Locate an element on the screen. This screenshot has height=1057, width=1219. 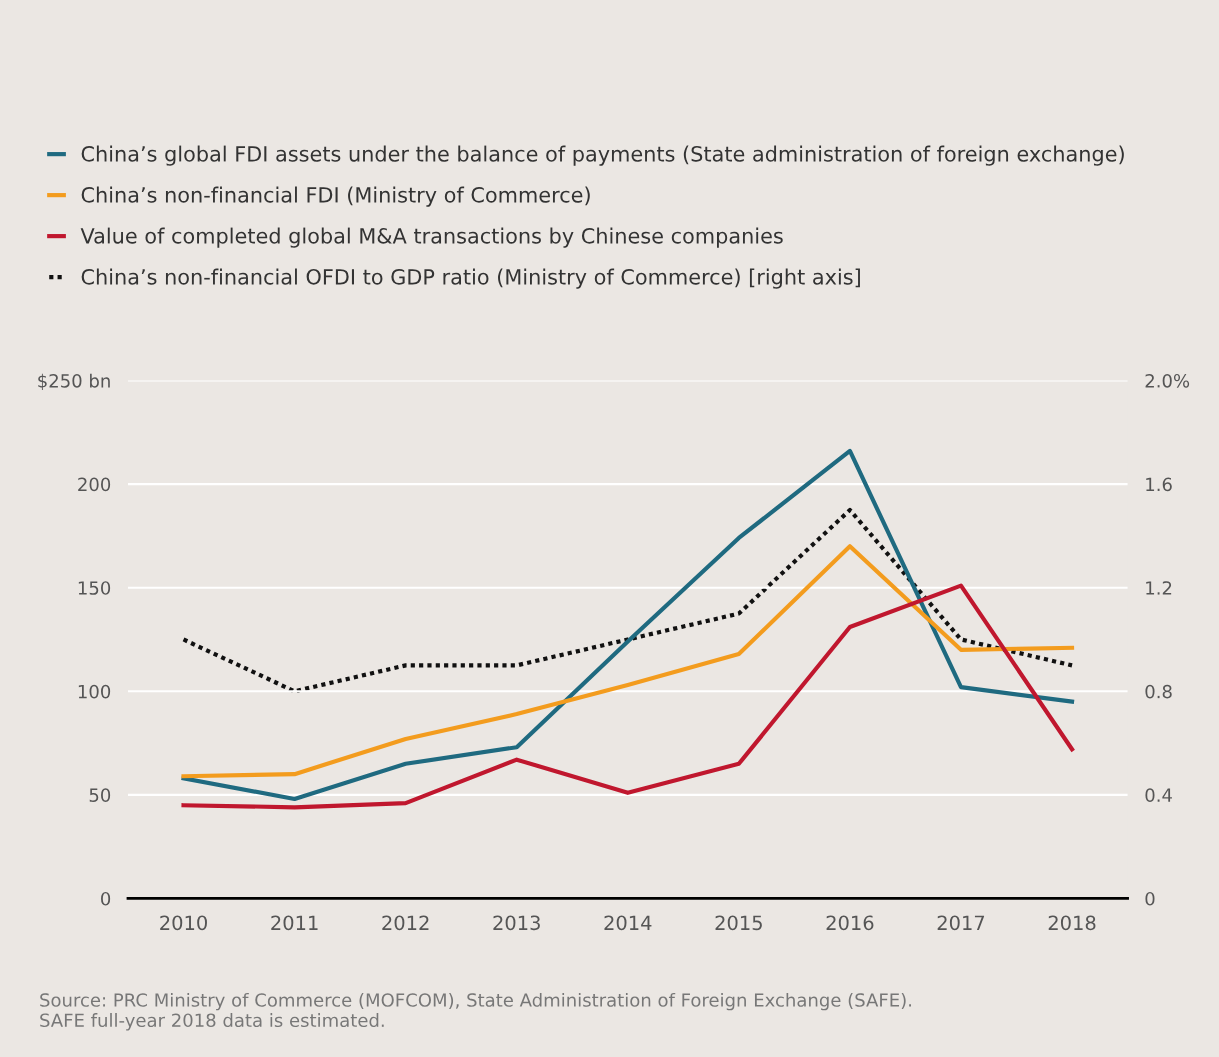
x-tick-label: 2014 is located at coordinates (628, 923).